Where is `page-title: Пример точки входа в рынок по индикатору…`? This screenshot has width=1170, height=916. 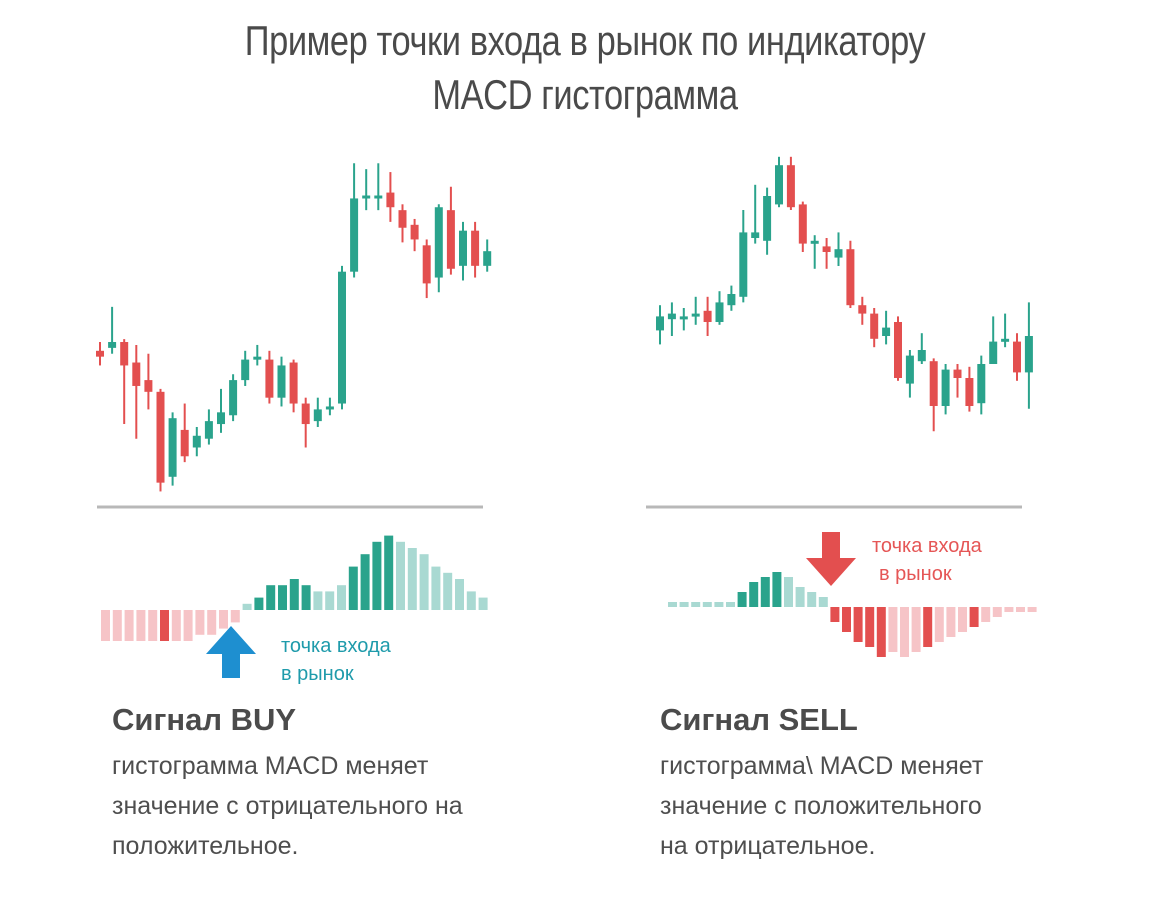 page-title: Пример точки входа в рынок по индикатору… is located at coordinates (585, 68).